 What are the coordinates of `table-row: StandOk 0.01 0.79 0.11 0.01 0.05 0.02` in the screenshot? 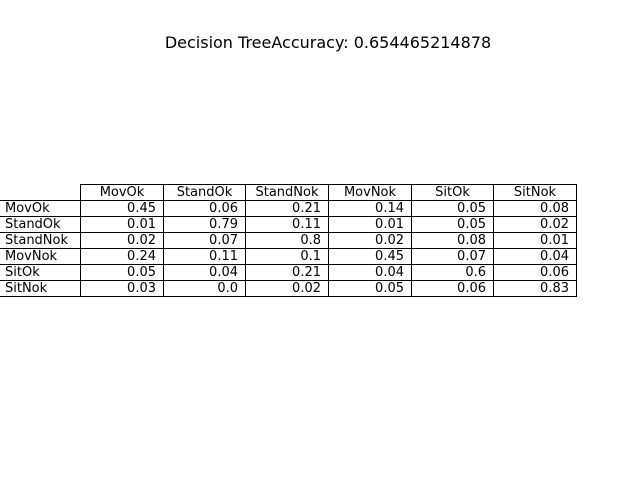 It's located at (288, 224).